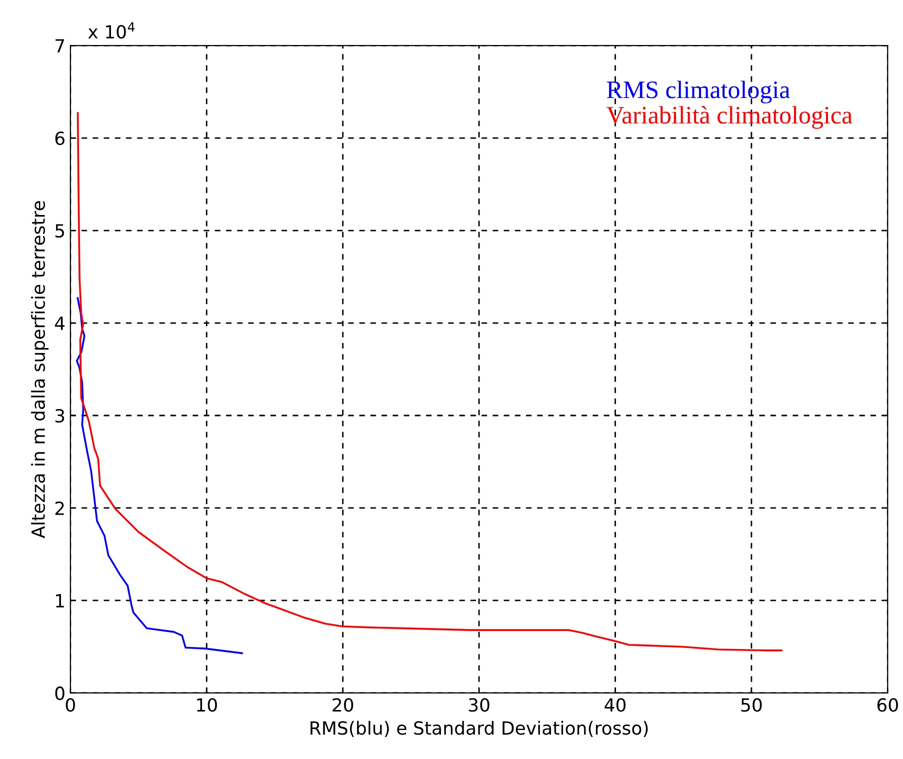 The image size is (903, 759). I want to click on x-tick-label: 0, so click(70, 705).